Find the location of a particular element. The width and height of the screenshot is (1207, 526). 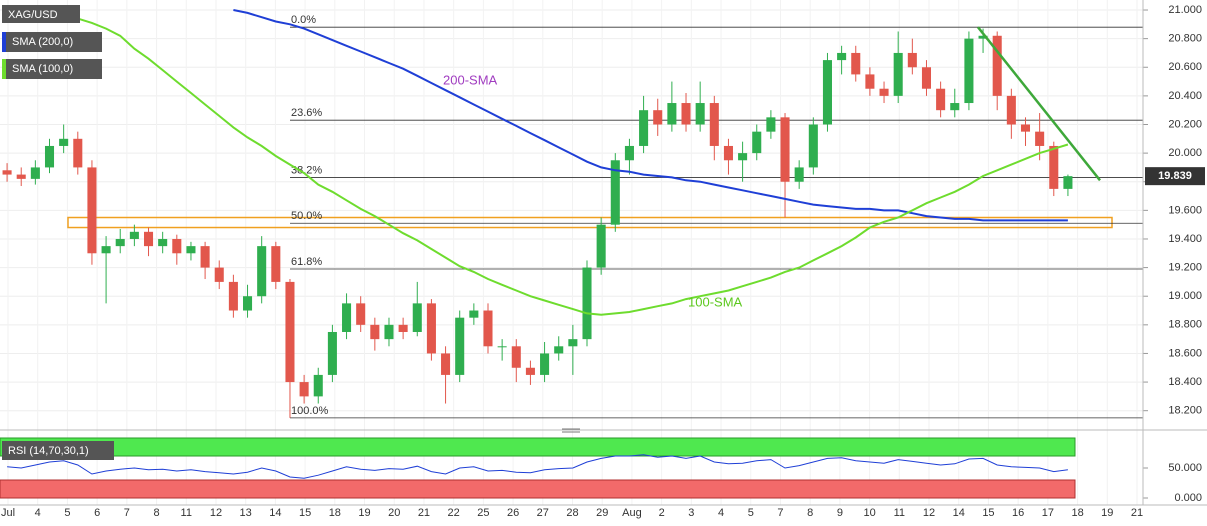

fib-label: 0.0% is located at coordinates (303, 20).